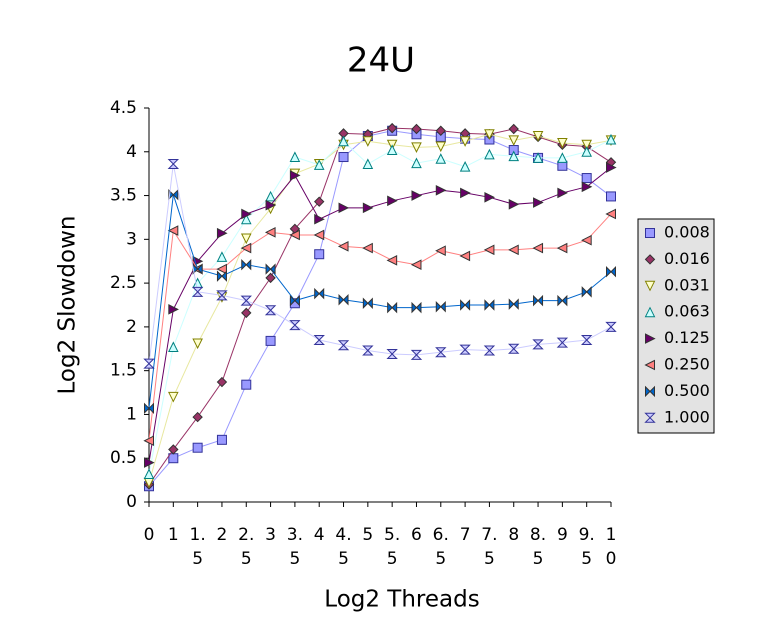 The height and width of the screenshot is (627, 768). Describe the element at coordinates (416, 535) in the screenshot. I see `x-tick-label: 6` at that location.